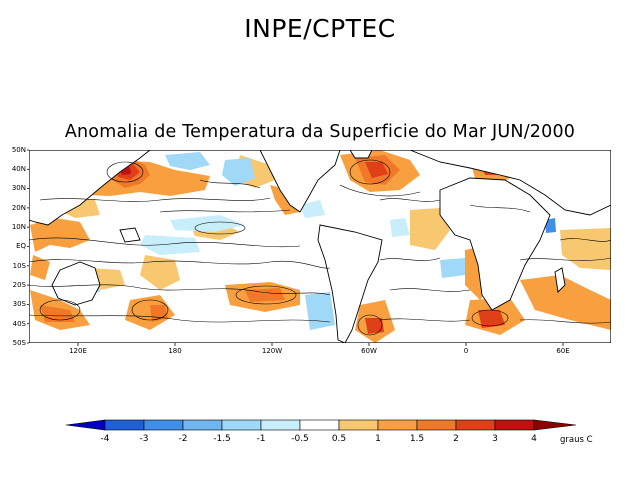 The height and width of the screenshot is (494, 640). I want to click on page-header: INPE/CPTEC, so click(320, 28).